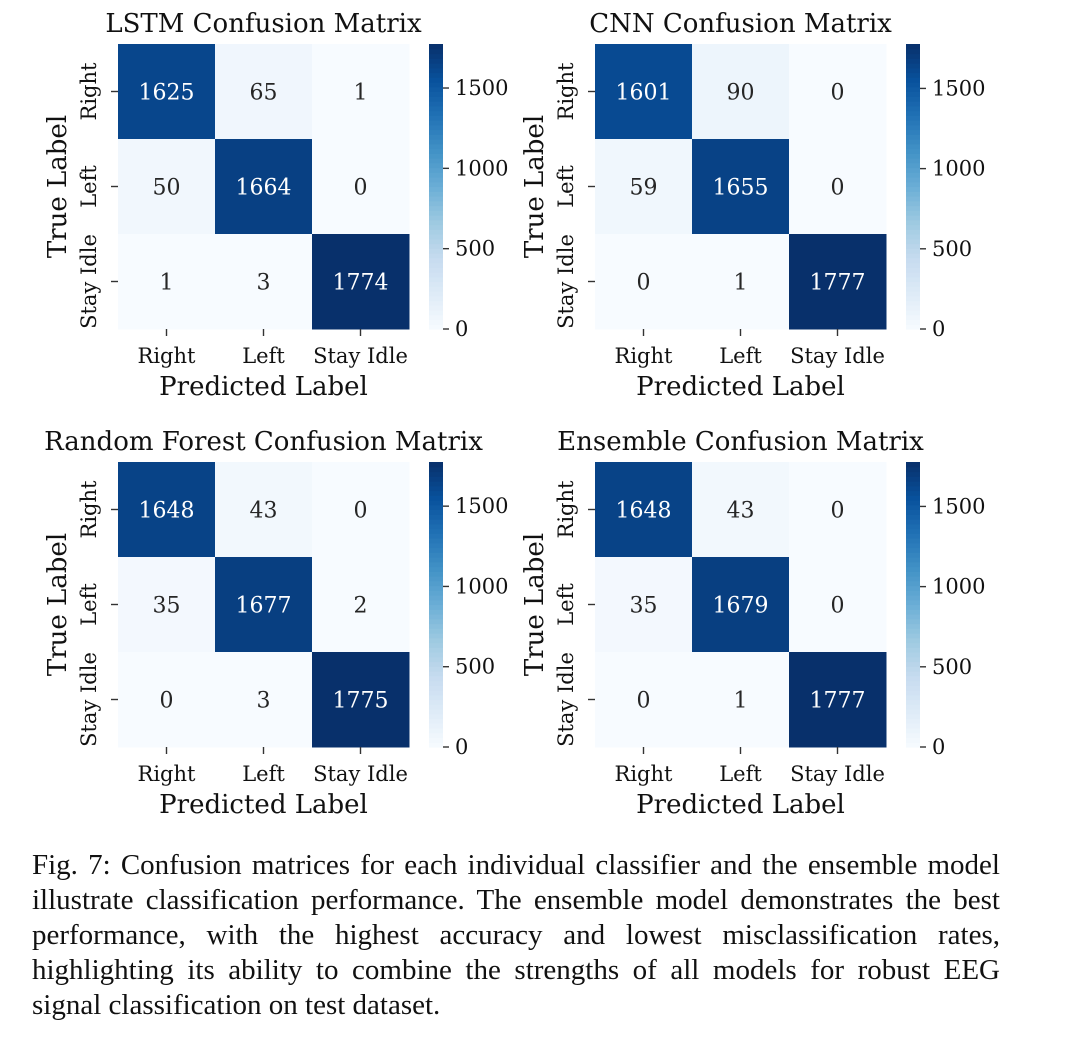 The width and height of the screenshot is (1074, 1054). What do you see at coordinates (264, 606) in the screenshot?
I see `cell-value-label: 1677` at bounding box center [264, 606].